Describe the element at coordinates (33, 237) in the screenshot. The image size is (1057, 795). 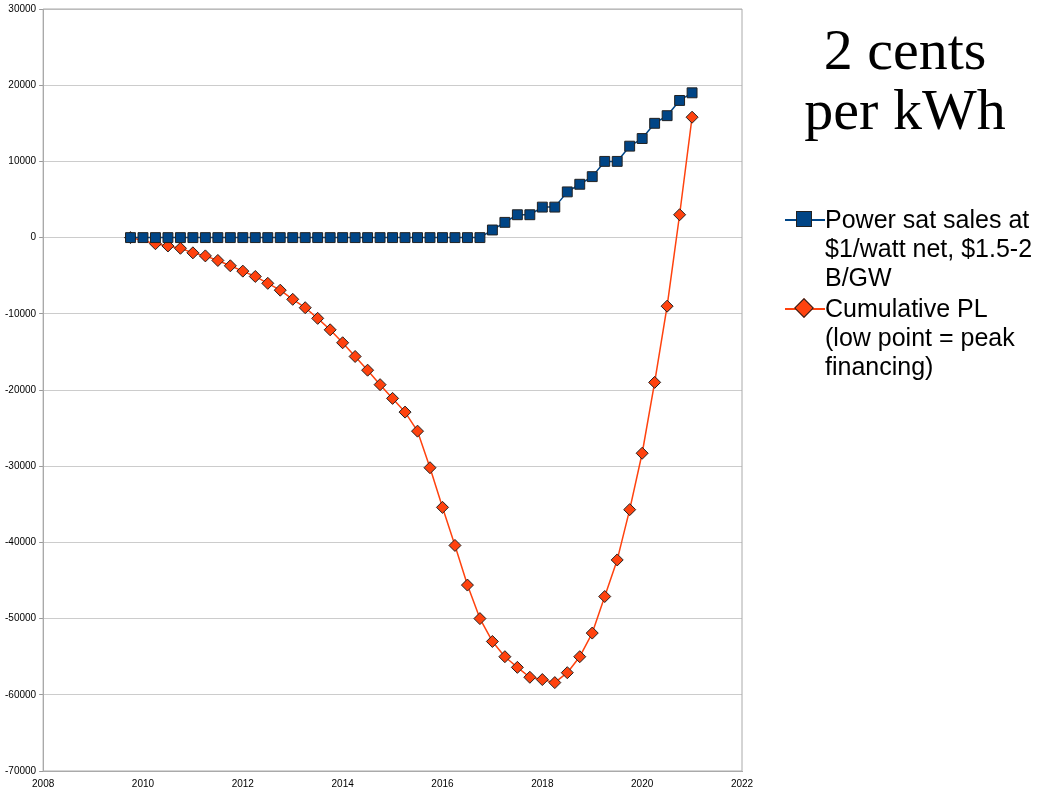
I see `y-tick-label: 0` at that location.